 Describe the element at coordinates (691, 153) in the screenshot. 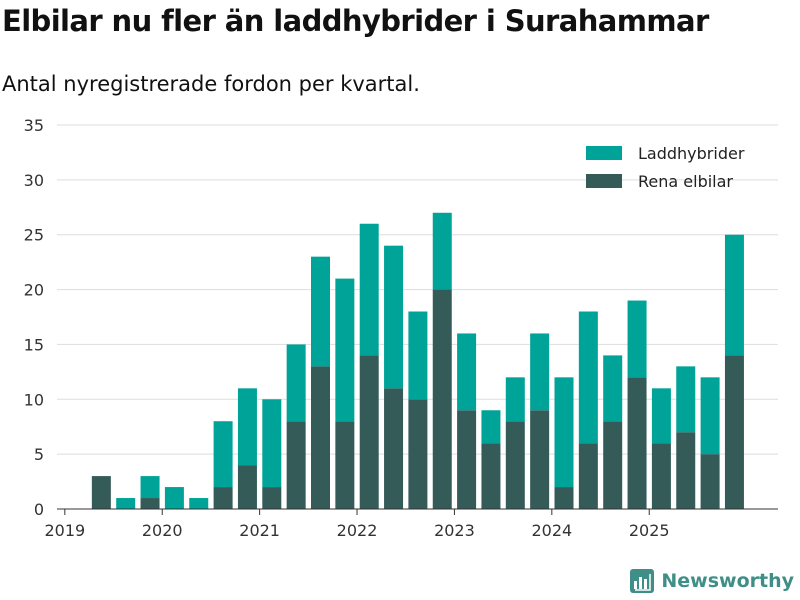

I see `legend-label-laddhybrider: Laddhybrider` at that location.